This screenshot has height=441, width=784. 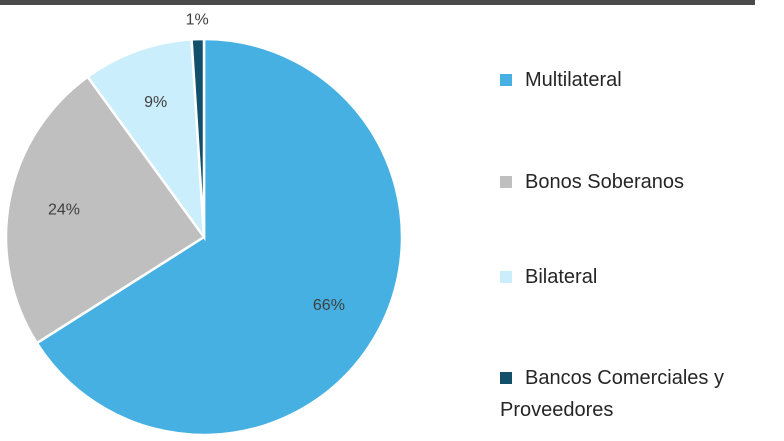 I want to click on data-label: 1%, so click(x=197, y=19).